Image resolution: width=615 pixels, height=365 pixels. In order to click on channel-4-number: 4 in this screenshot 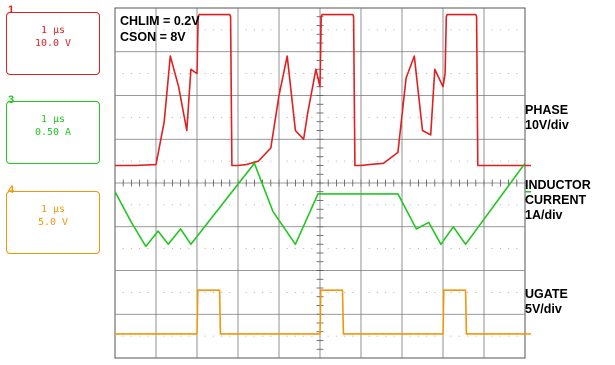, I will do `click(11, 190)`.